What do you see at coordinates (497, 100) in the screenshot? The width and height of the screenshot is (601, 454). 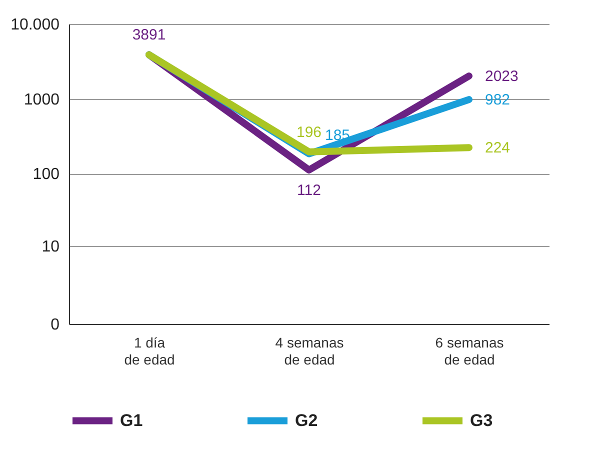 I see `data-label: 982` at bounding box center [497, 100].